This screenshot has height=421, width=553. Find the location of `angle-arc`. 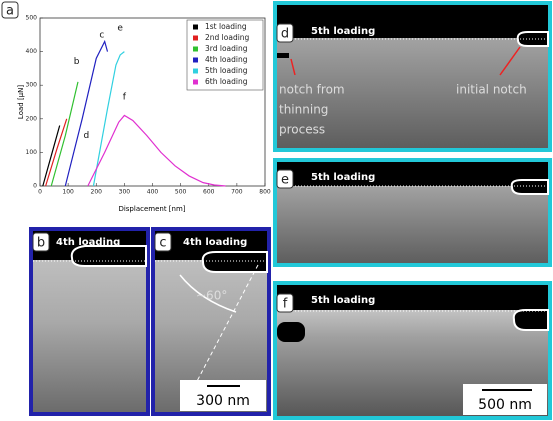

angle-arc is located at coordinates (208, 293).